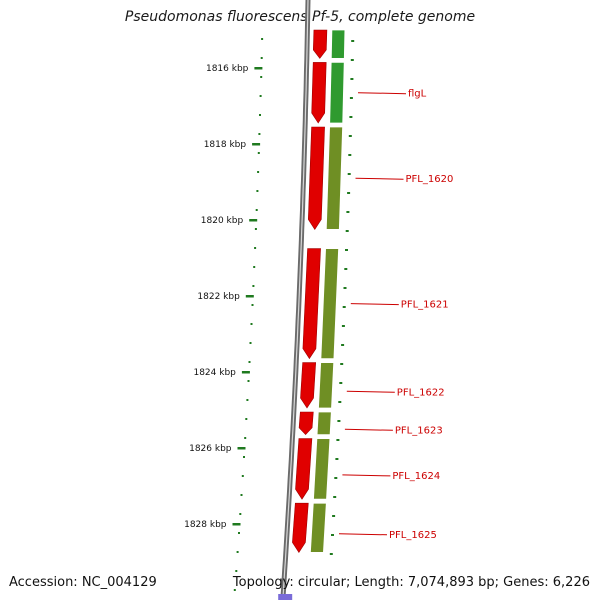  I want to click on gene-label: PFL_1621, so click(425, 305).